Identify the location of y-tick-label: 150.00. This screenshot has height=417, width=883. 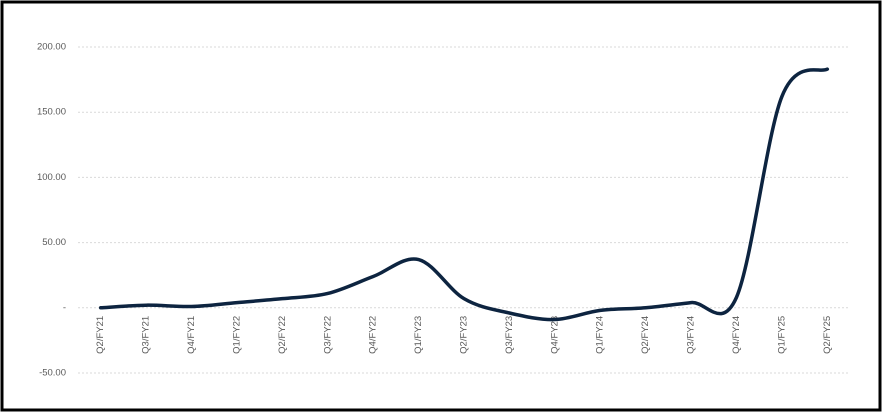
(51, 112).